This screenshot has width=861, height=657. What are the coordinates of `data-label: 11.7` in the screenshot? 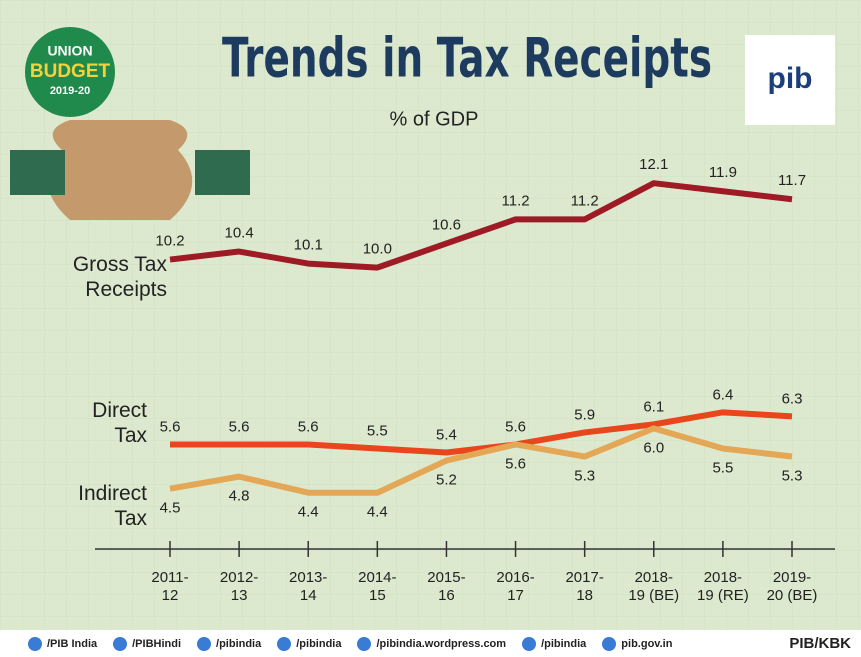 It's located at (792, 180).